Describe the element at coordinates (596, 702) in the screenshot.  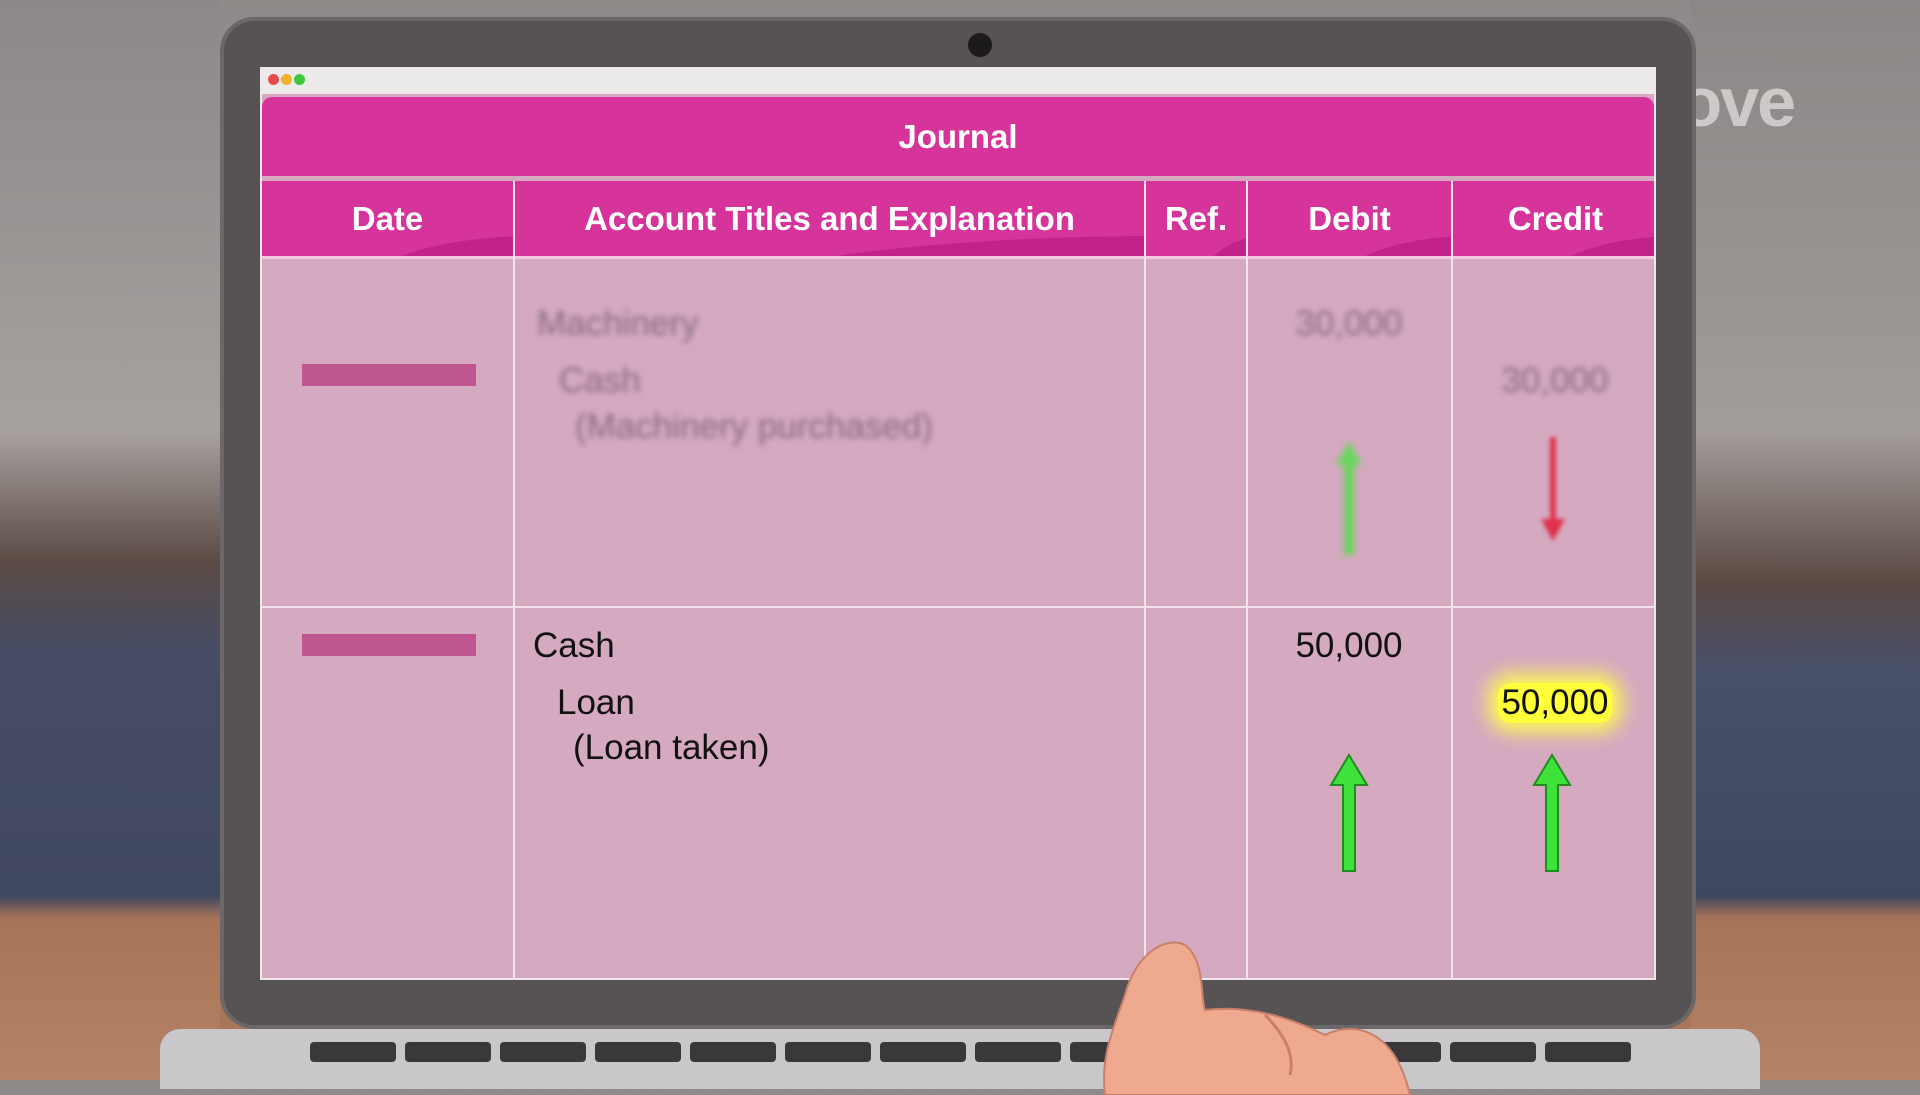
I see `credit-account: Loan` at that location.